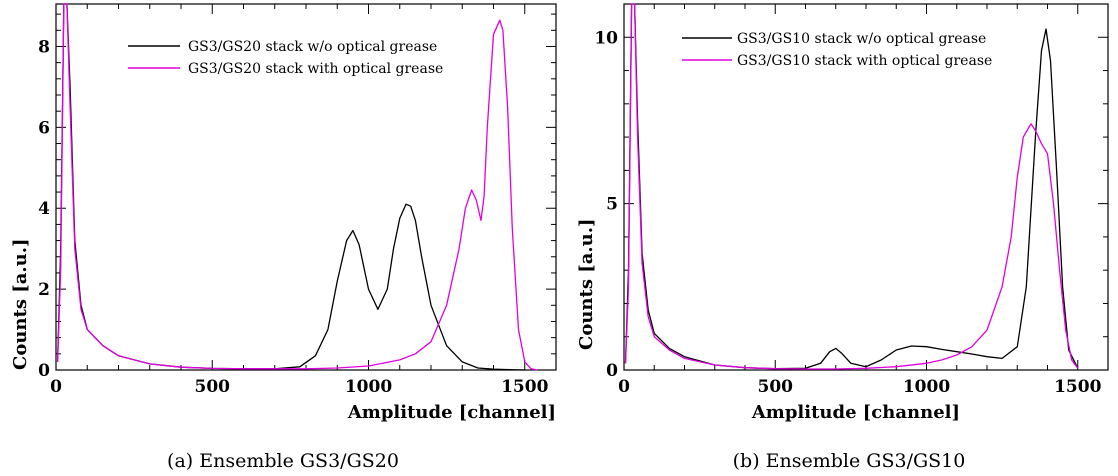 The height and width of the screenshot is (476, 1118). Describe the element at coordinates (861, 39) in the screenshot. I see `legend-b-label-0: GS3/GS10 stack w/o optical grease` at that location.